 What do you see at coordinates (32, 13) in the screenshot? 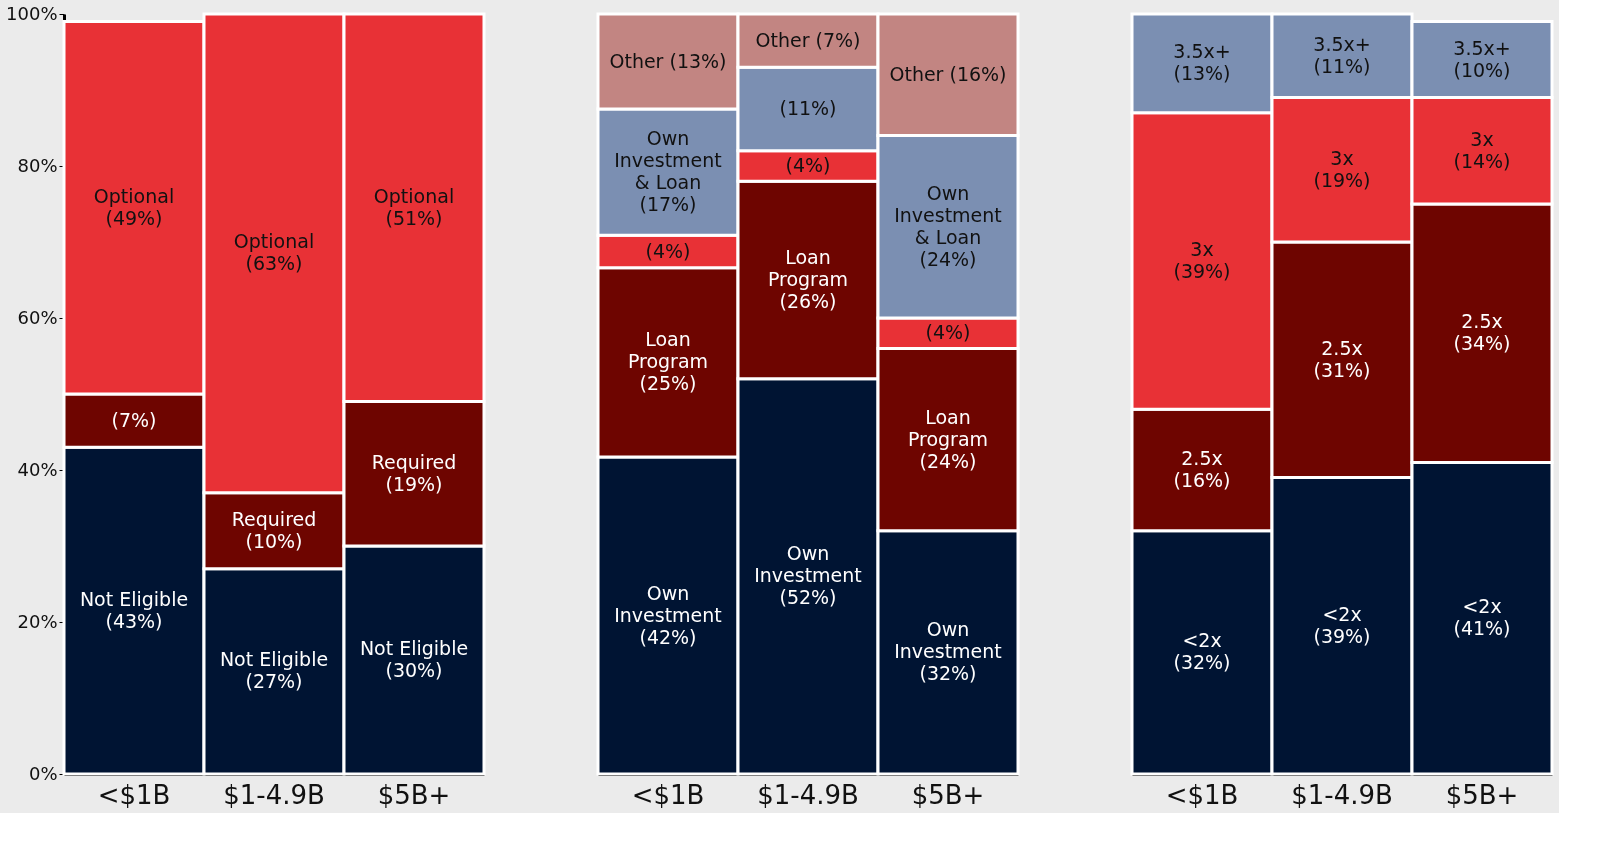
I see `y-tick-label: 100%` at bounding box center [32, 13].